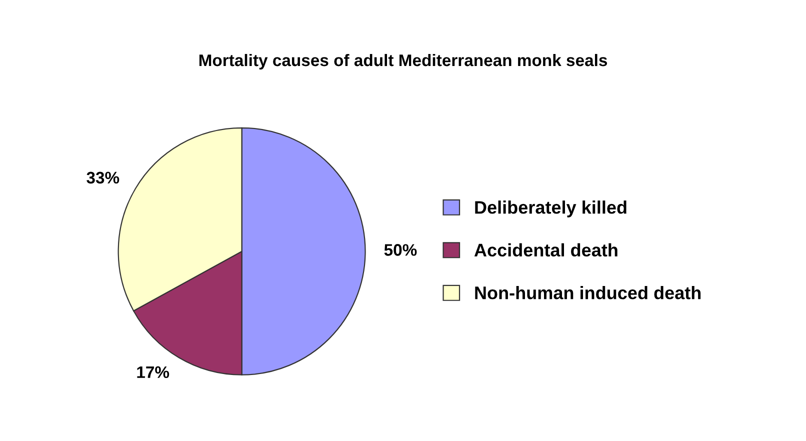 The width and height of the screenshot is (806, 441). Describe the element at coordinates (400, 250) in the screenshot. I see `data-label: 50%` at that location.